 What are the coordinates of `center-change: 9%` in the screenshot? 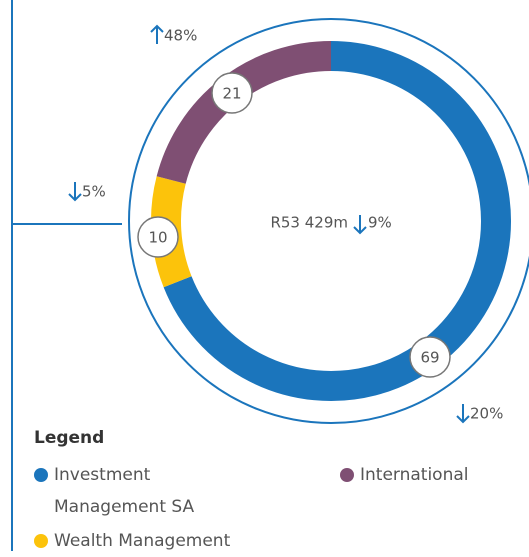 It's located at (380, 223).